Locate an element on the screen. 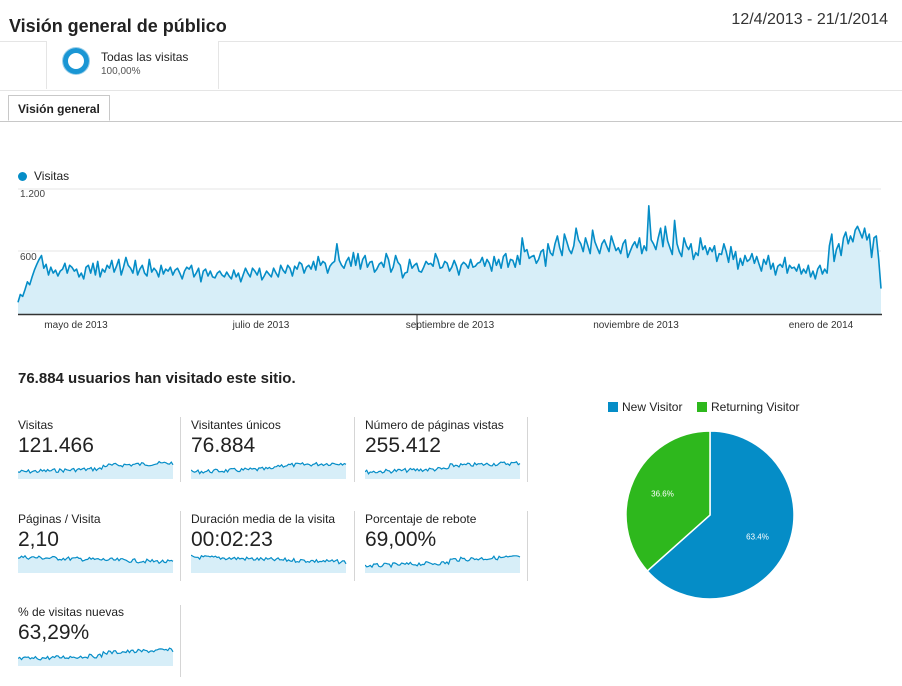 The width and height of the screenshot is (902, 686). metric-value: 121.466 is located at coordinates (56, 445).